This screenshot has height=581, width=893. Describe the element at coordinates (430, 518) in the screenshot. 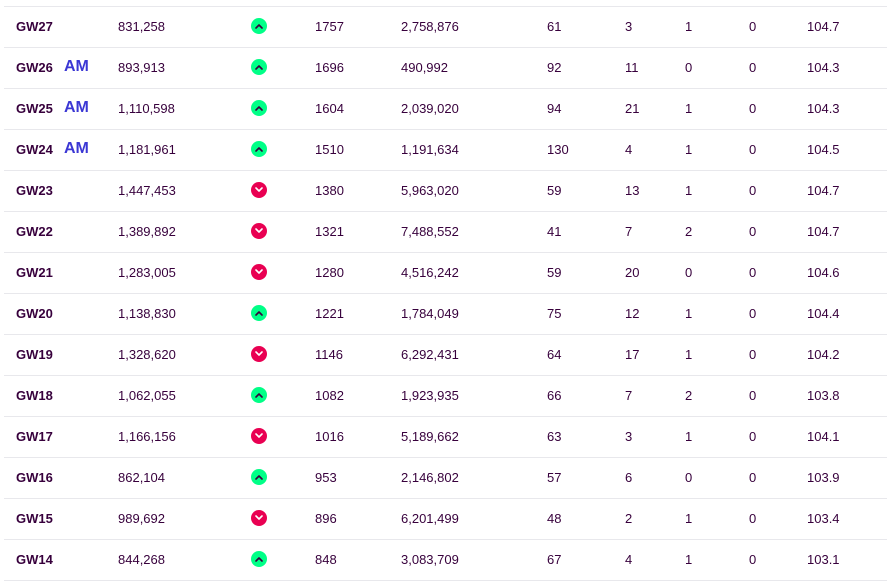

I see `transfers-value: 6,201,499` at that location.